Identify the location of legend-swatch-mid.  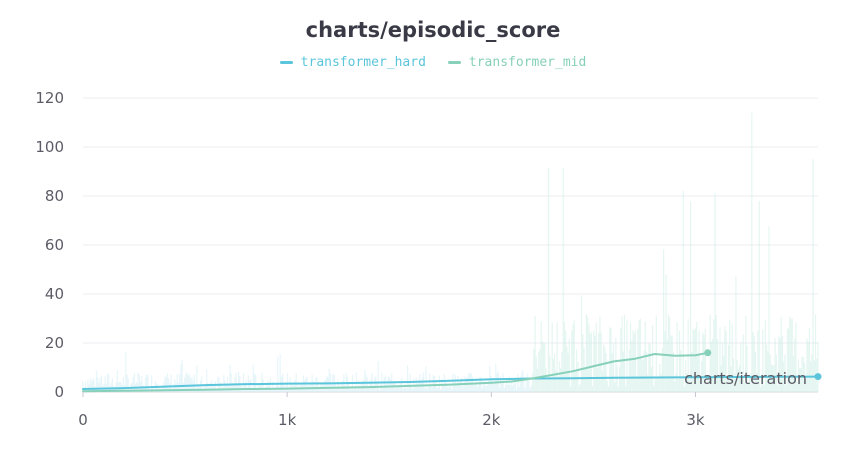
(454, 62).